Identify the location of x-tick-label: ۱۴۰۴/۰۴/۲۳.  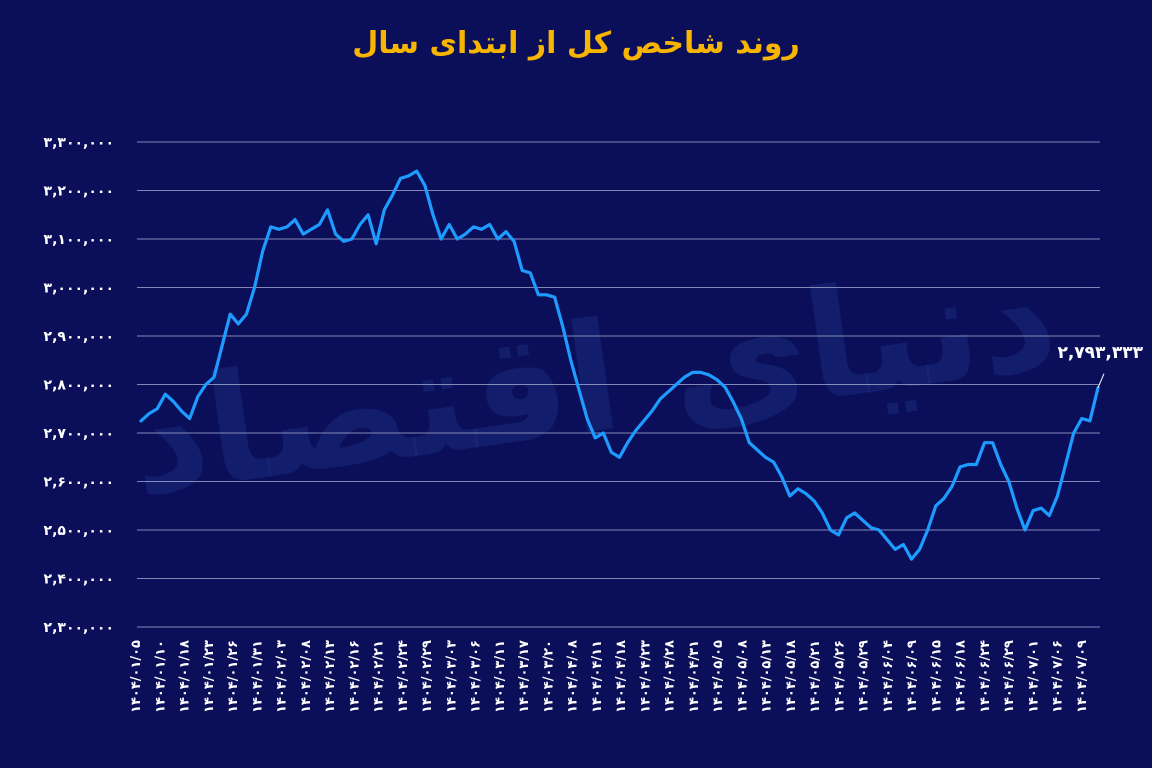
(645, 676).